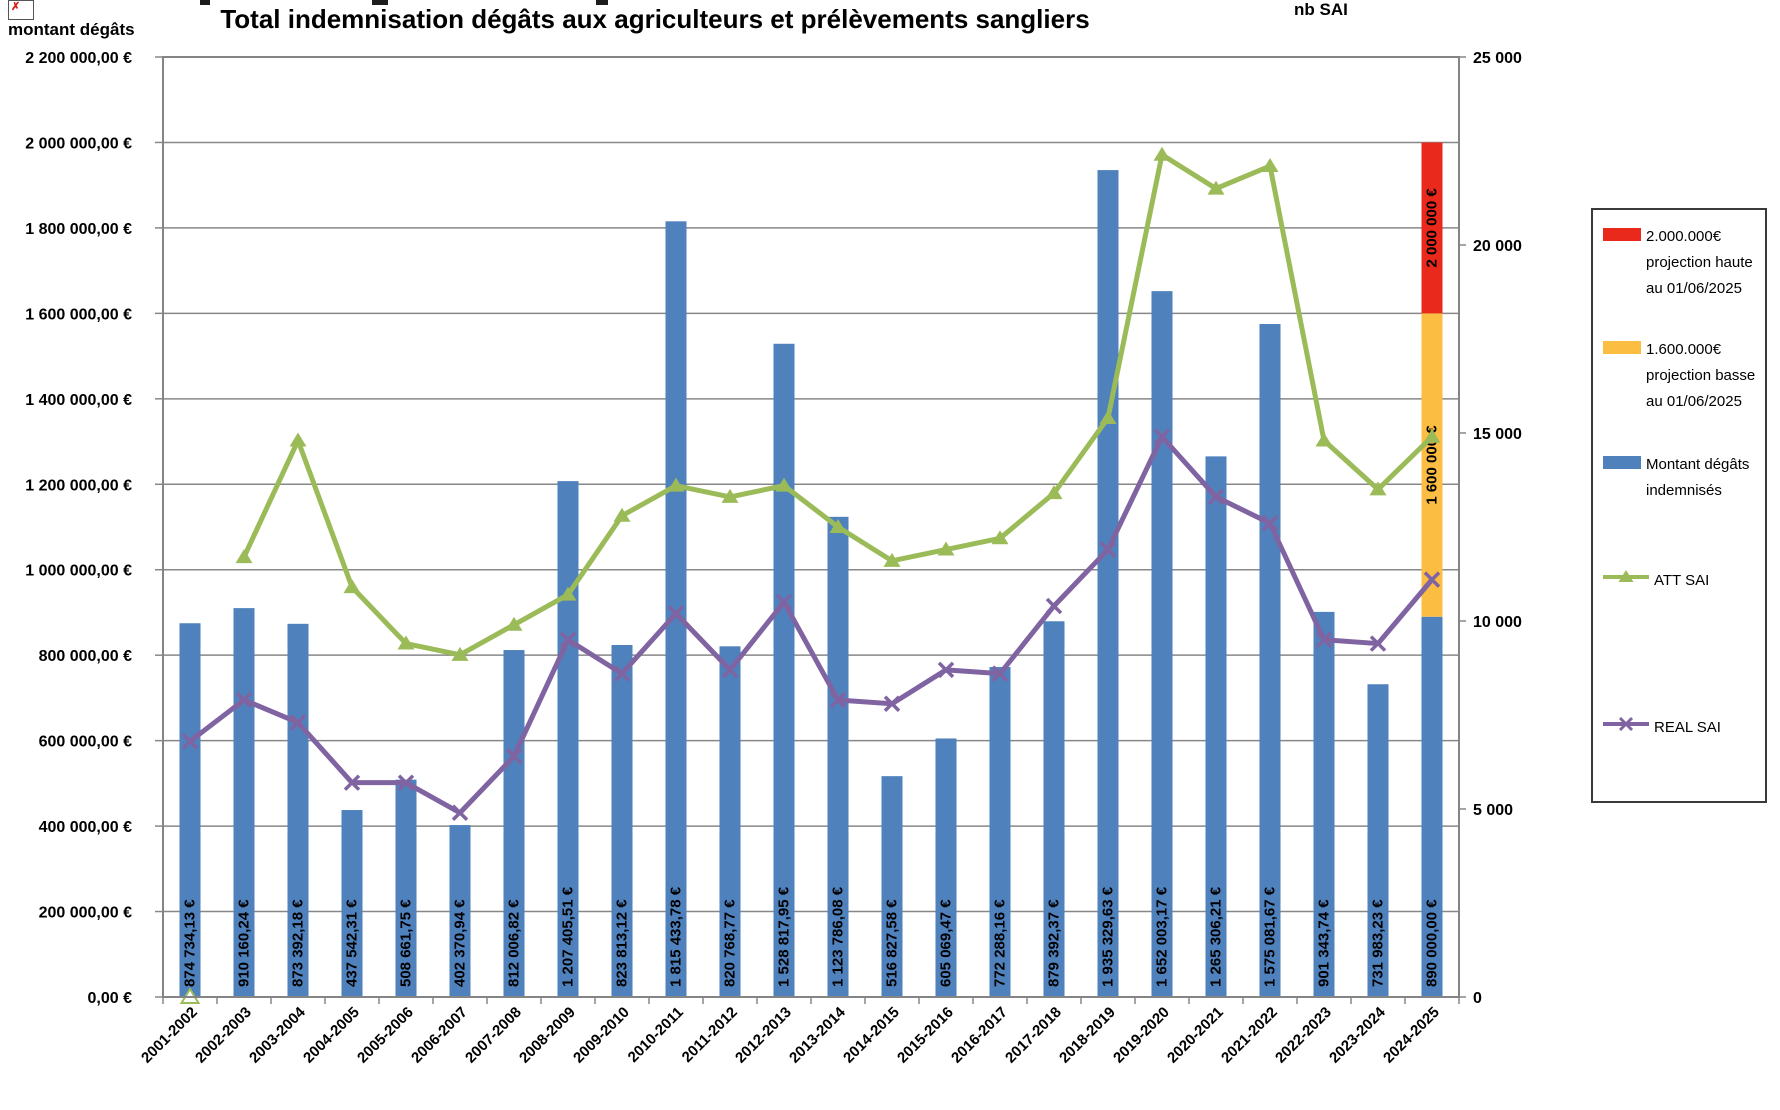  What do you see at coordinates (1108, 583) in the screenshot?
I see `bar-2018-2019` at bounding box center [1108, 583].